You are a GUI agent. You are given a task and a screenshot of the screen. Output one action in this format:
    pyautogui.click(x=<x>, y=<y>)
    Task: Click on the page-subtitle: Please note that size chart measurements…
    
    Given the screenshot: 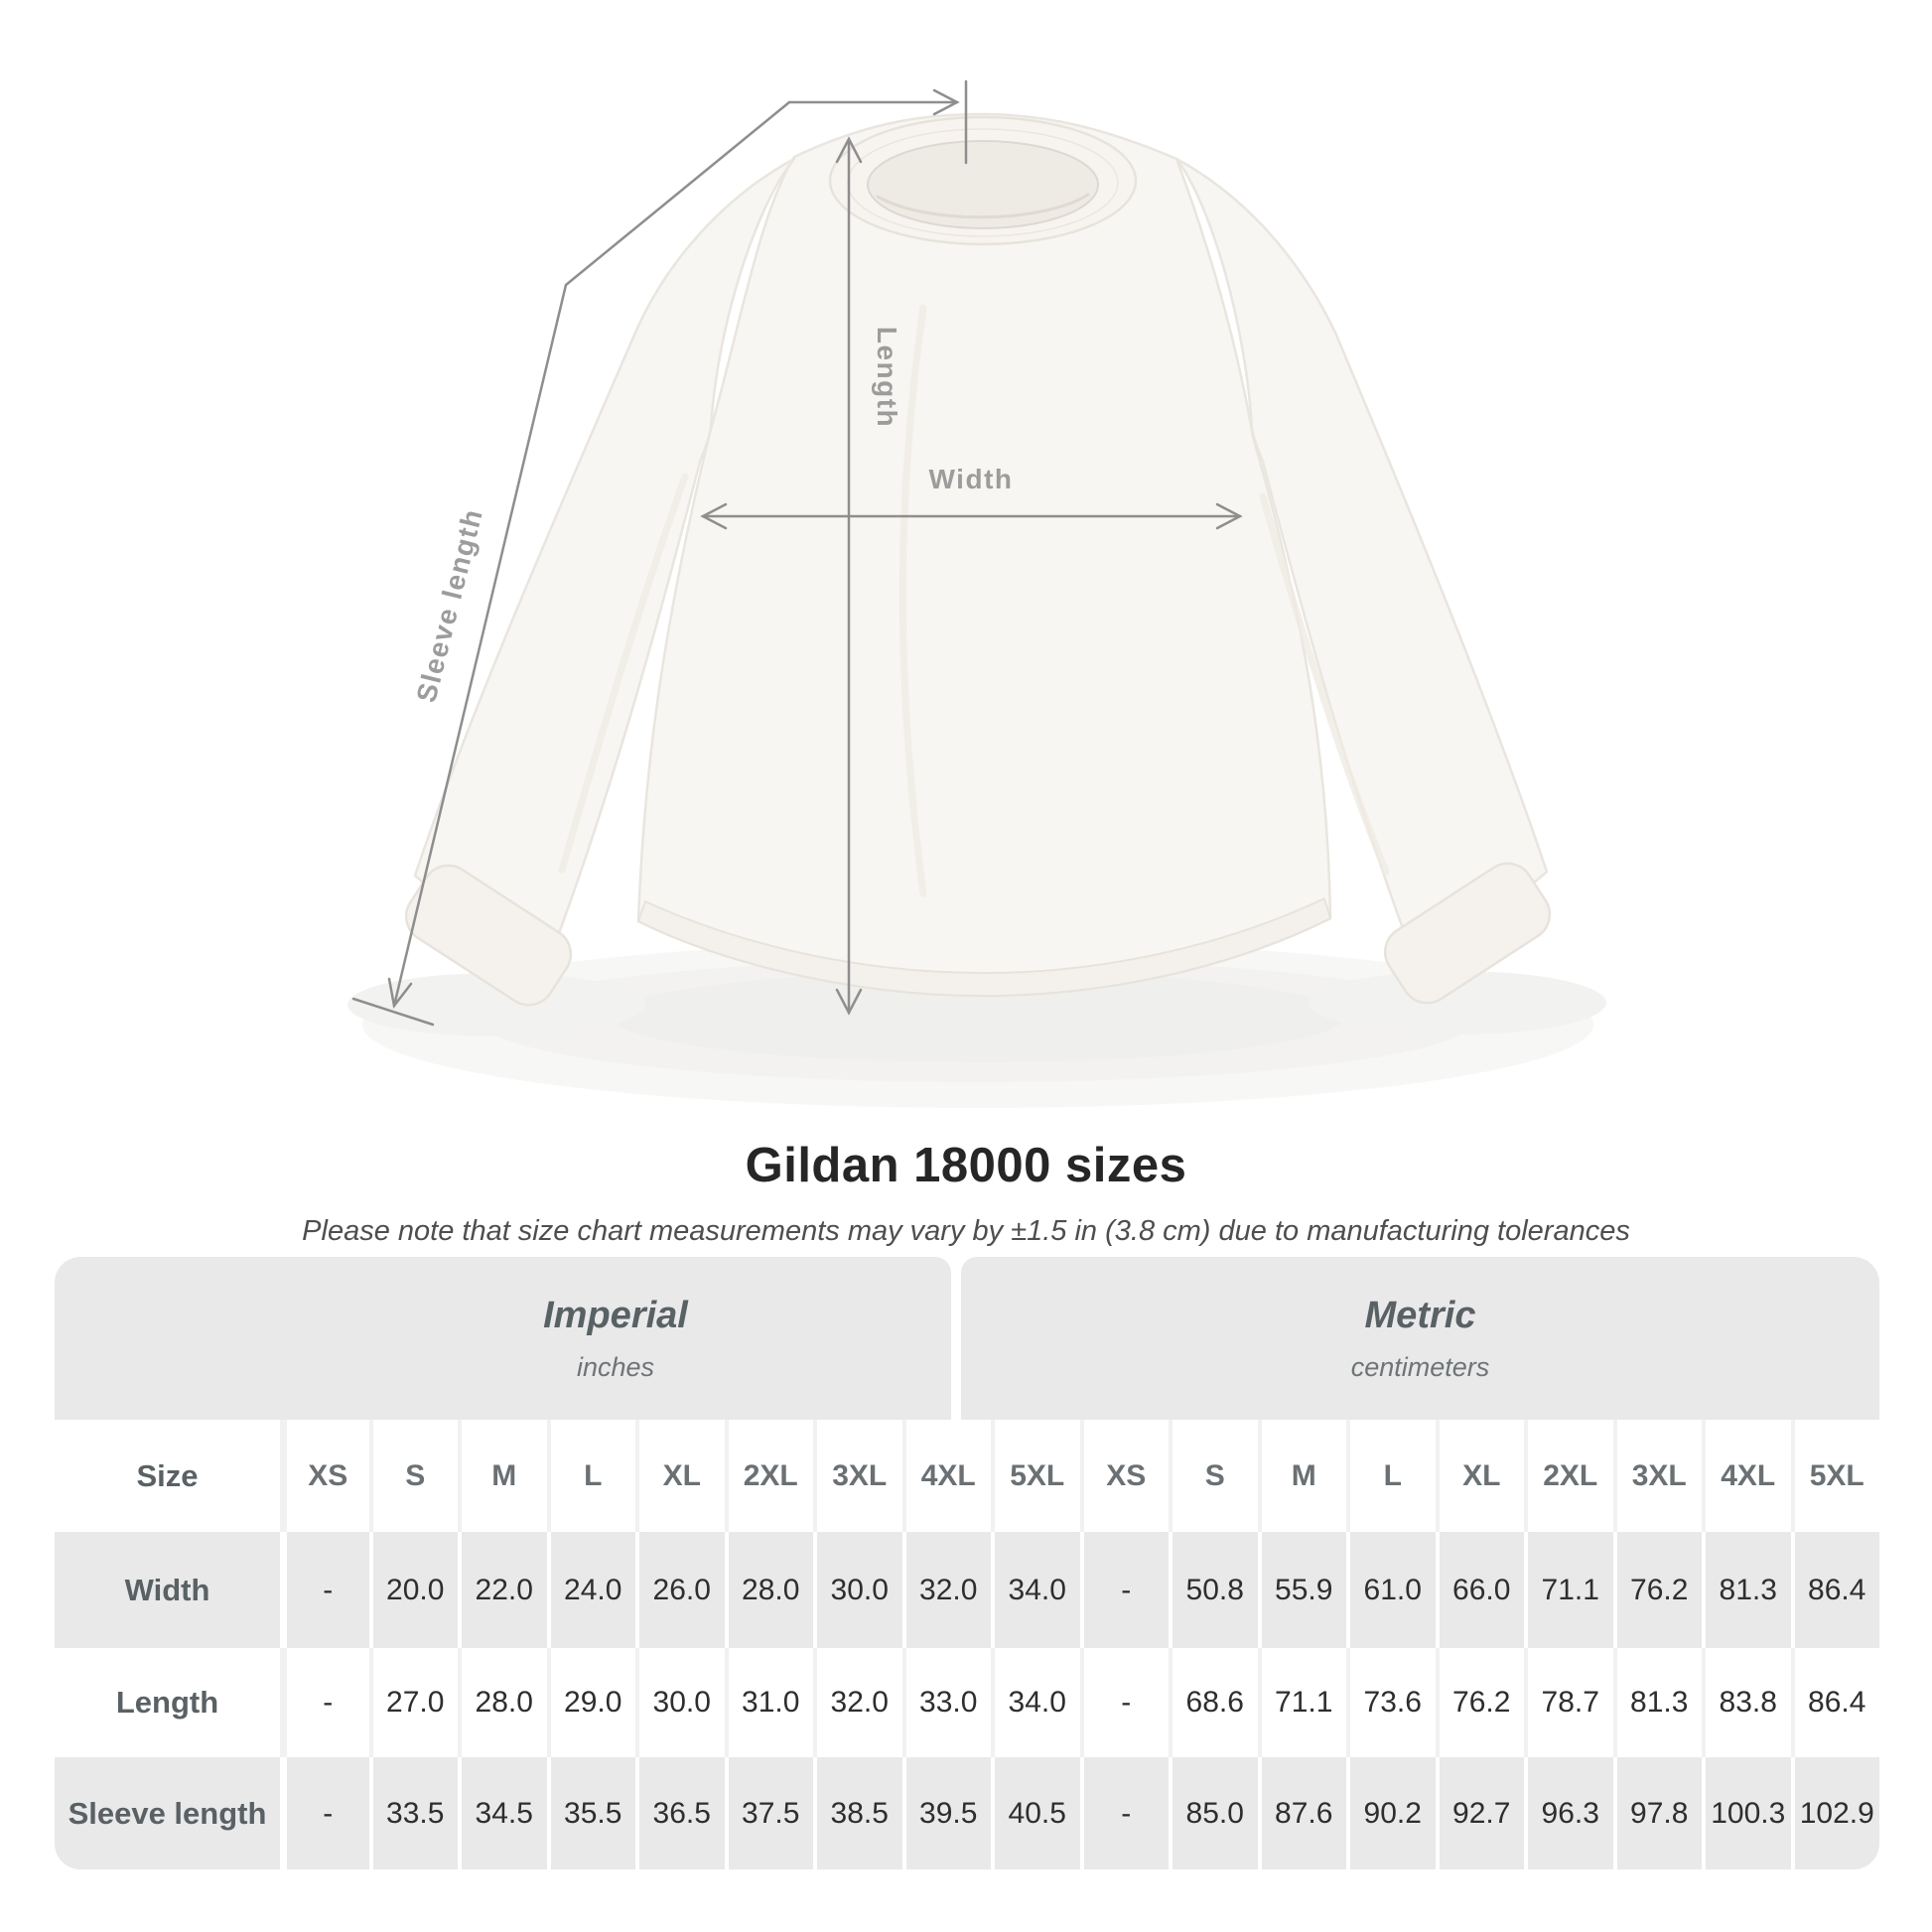 What is the action you would take?
    pyautogui.click(x=966, y=1231)
    